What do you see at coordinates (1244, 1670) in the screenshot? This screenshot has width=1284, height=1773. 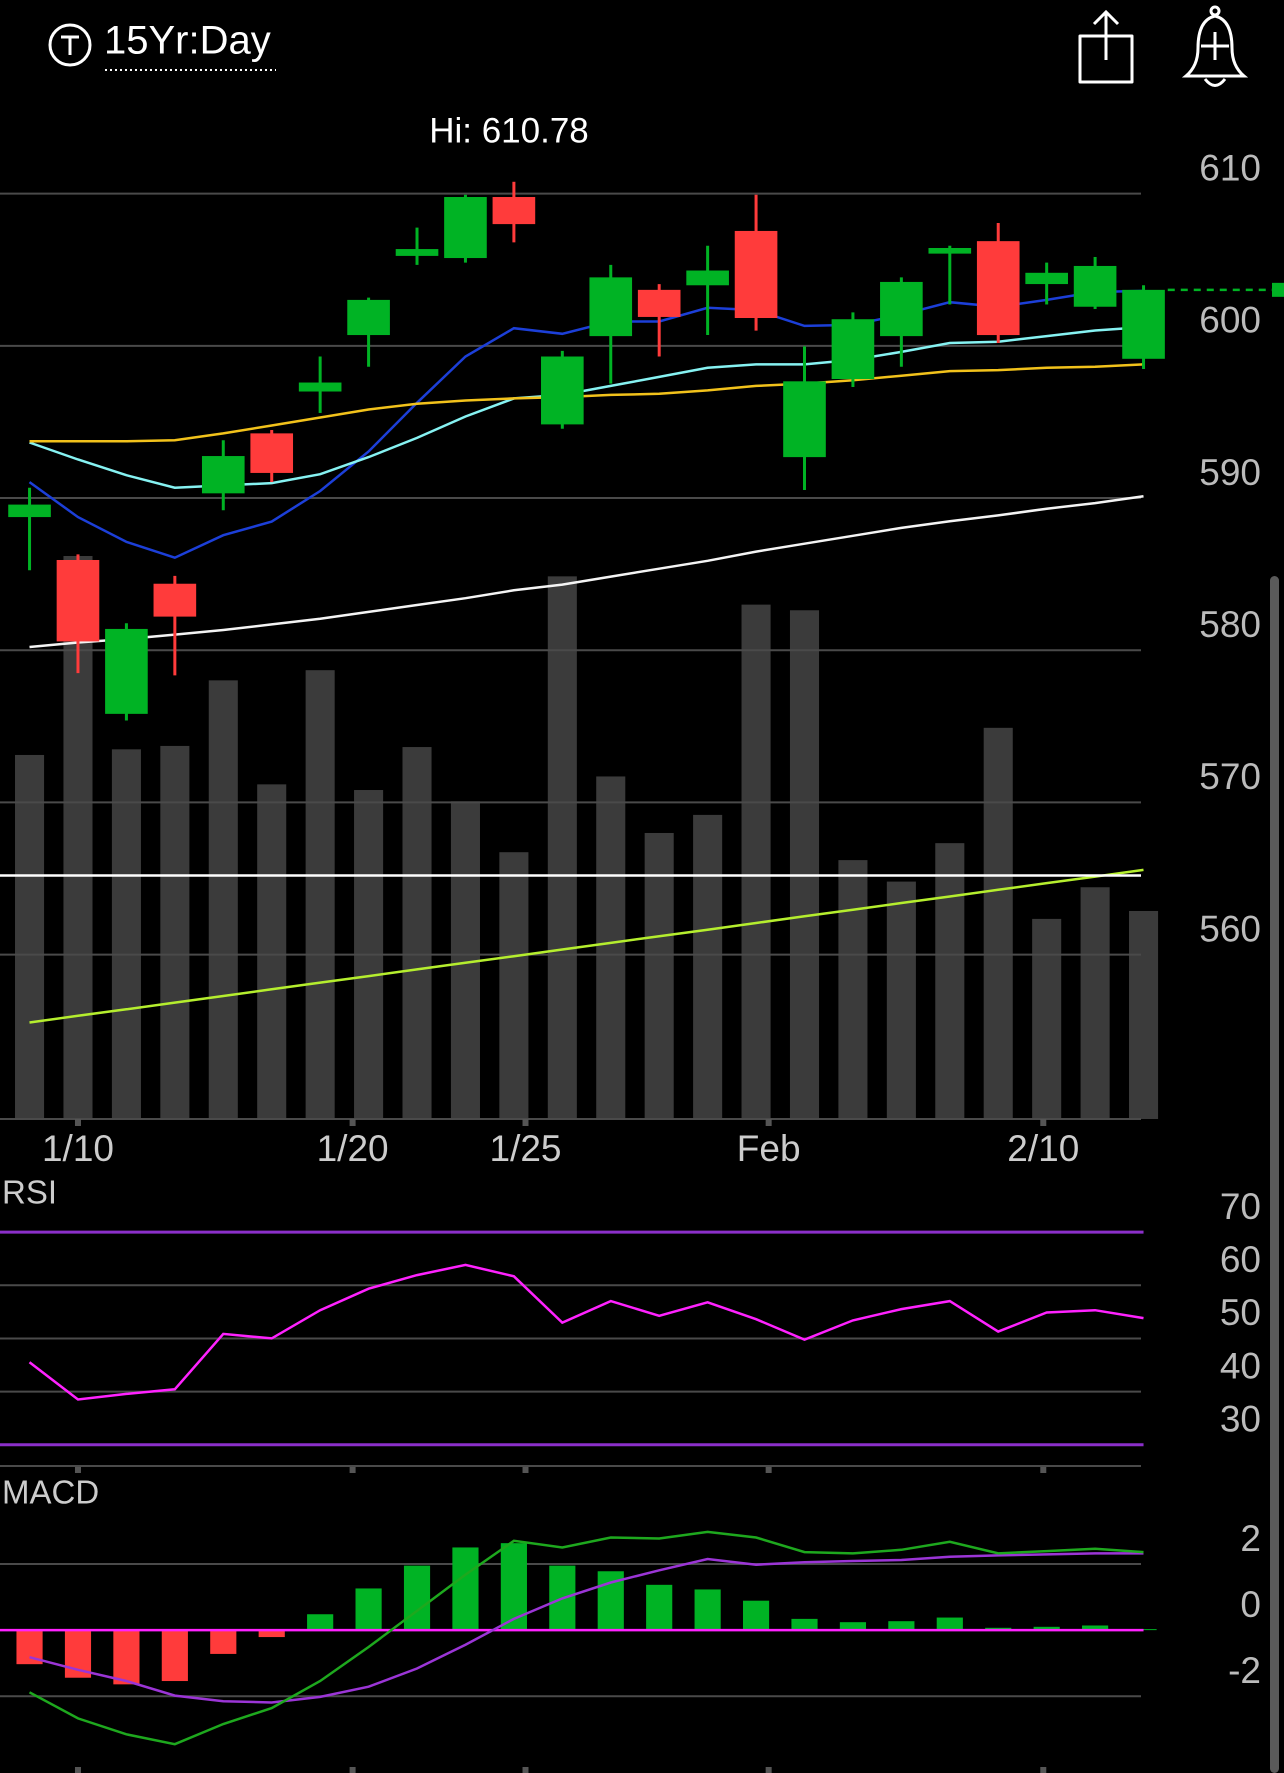 I see `y-tick-label: -2` at bounding box center [1244, 1670].